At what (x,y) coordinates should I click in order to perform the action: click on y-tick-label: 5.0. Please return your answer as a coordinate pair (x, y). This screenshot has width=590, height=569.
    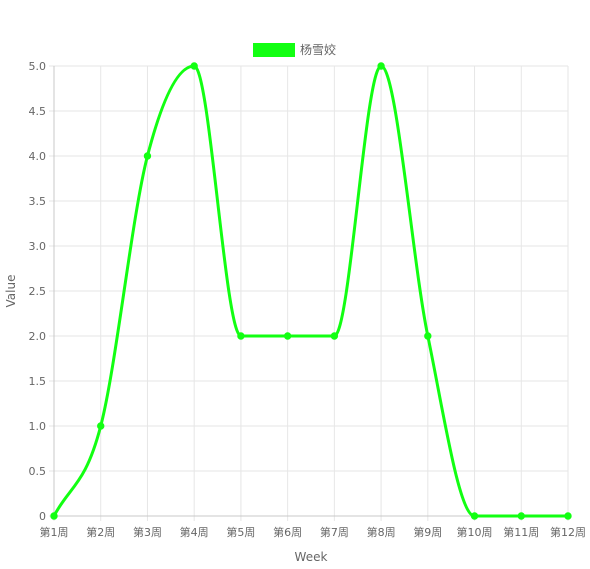
    Looking at the image, I should click on (38, 66).